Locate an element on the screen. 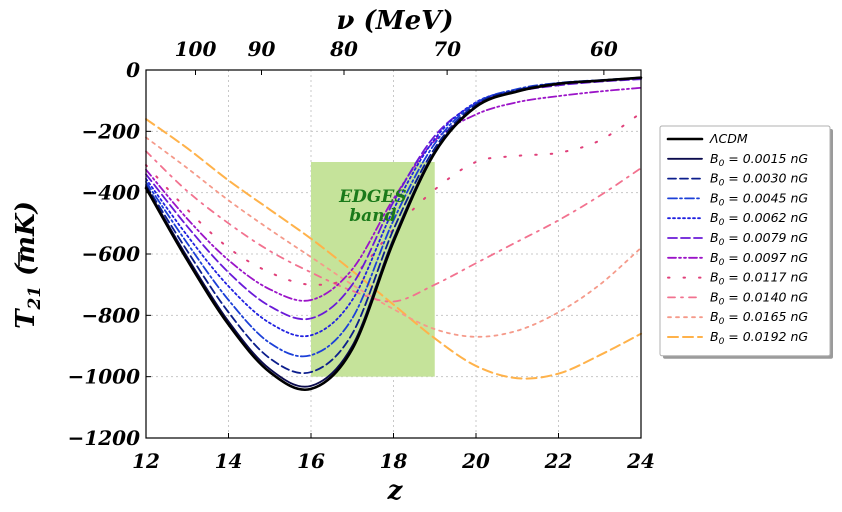 Image resolution: width=842 pixels, height=512 pixels. x-tick-label: 20 is located at coordinates (475, 461).